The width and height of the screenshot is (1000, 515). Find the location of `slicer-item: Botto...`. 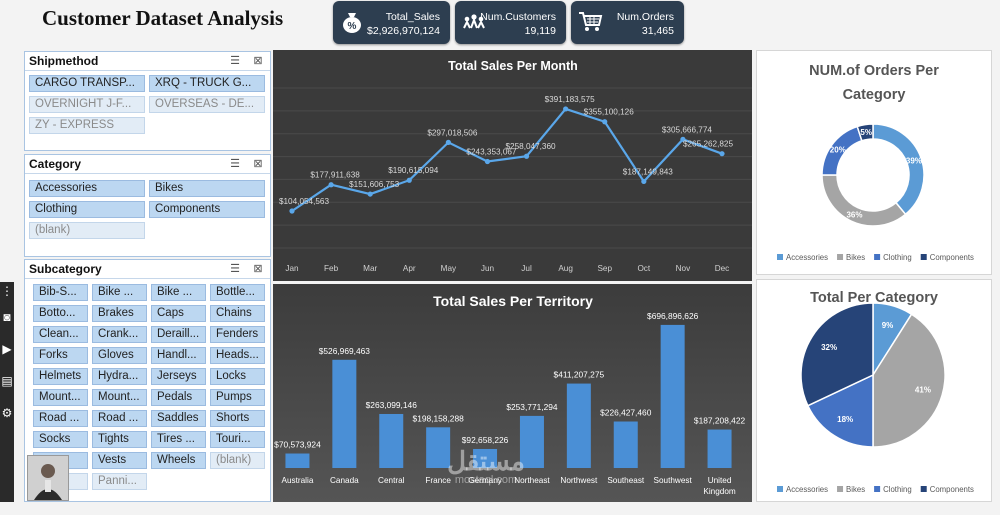

slicer-item: Botto... is located at coordinates (60, 313).